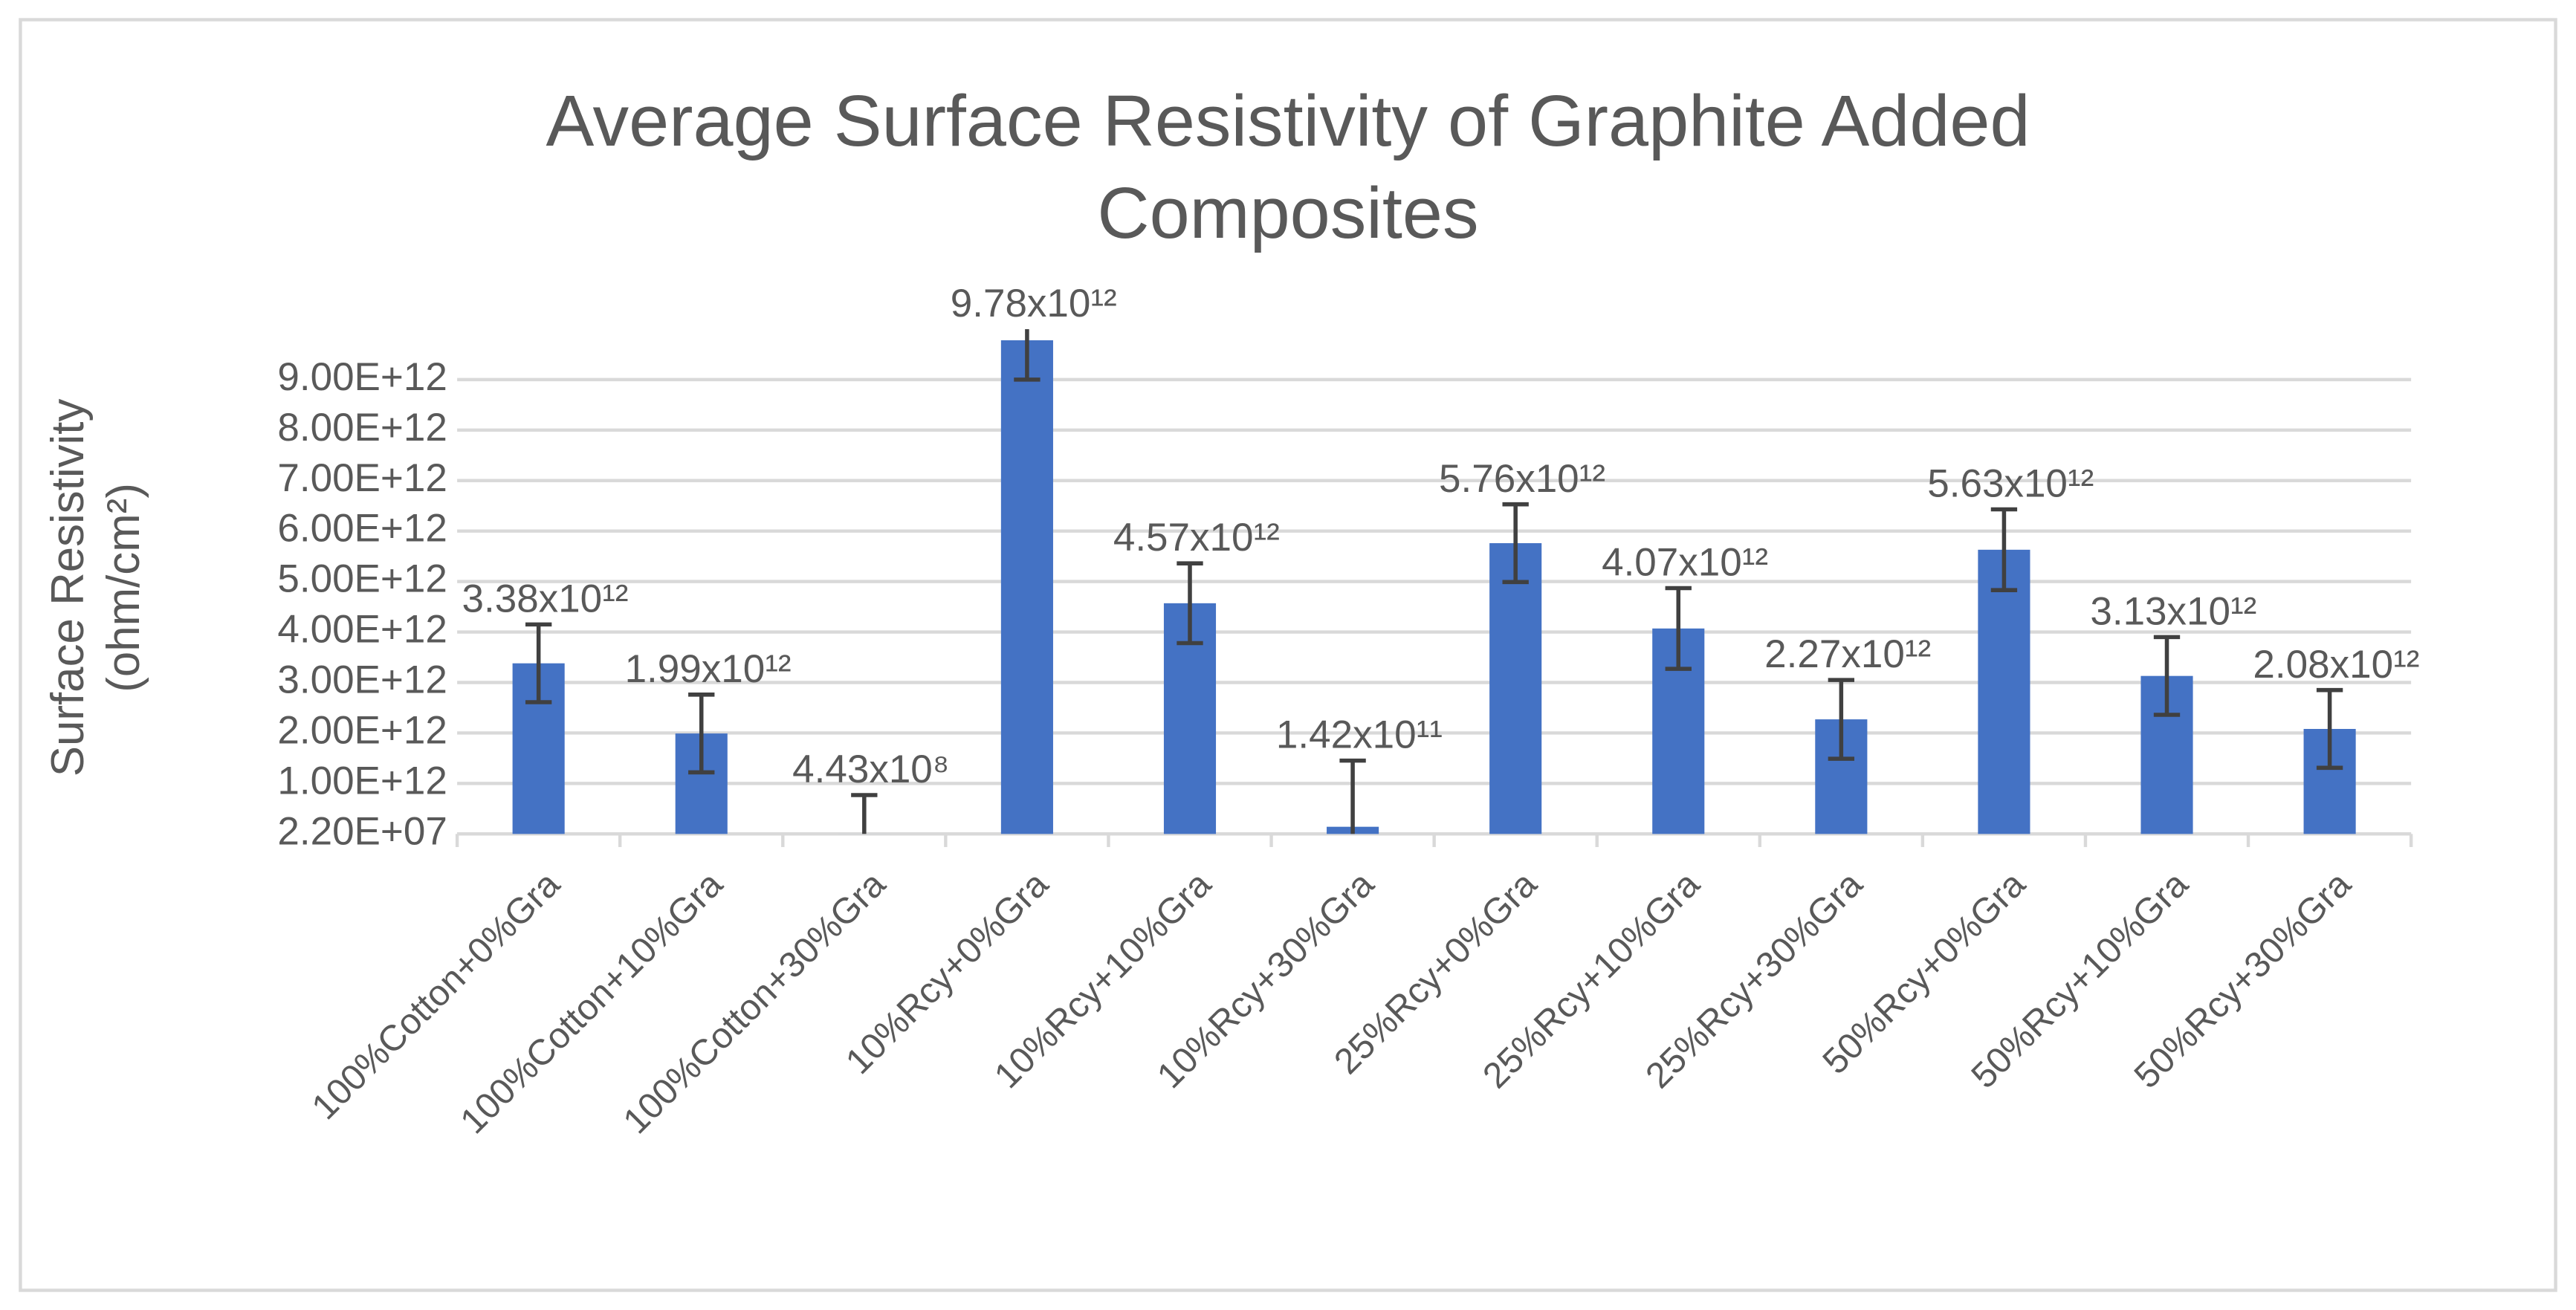  What do you see at coordinates (362, 478) in the screenshot?
I see `y-tick-label: 7.00E+12` at bounding box center [362, 478].